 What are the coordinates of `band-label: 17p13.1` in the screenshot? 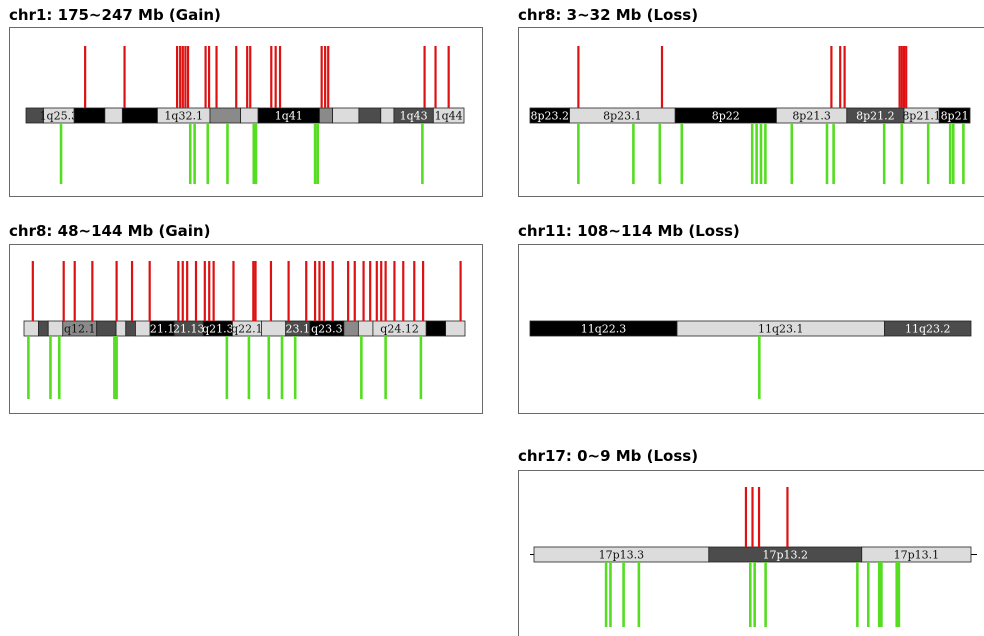 It's located at (917, 555).